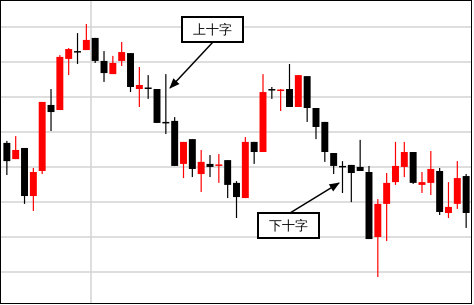 This screenshot has height=305, width=474. What do you see at coordinates (212, 30) in the screenshot?
I see `annotation: 上十字` at bounding box center [212, 30].